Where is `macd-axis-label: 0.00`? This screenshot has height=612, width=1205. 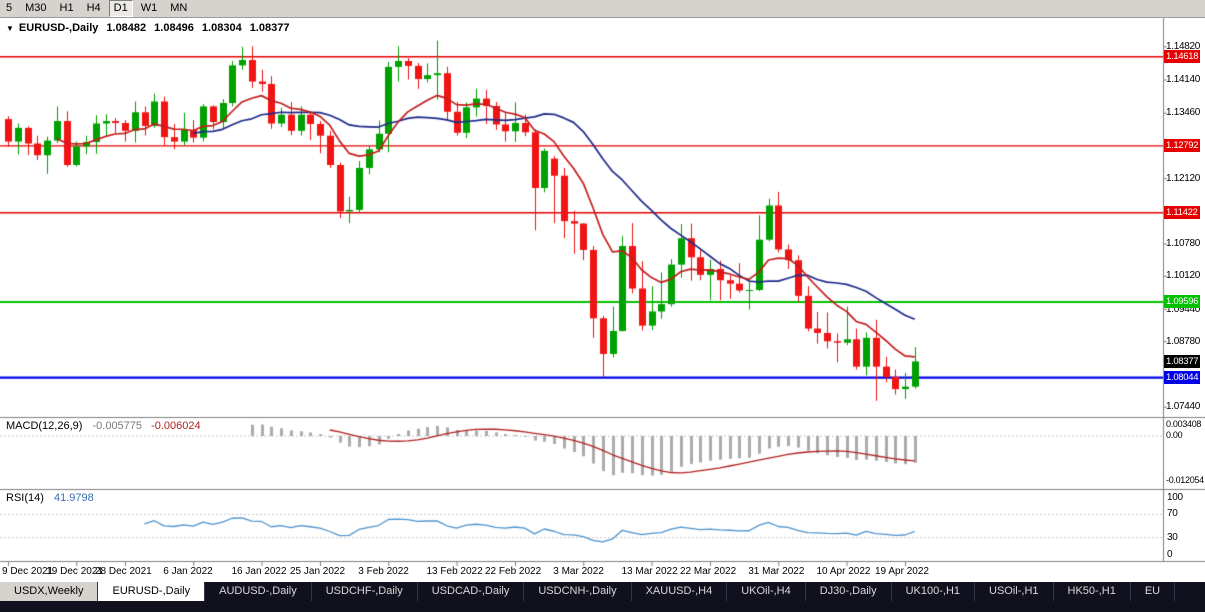
macd-axis-label: 0.00 is located at coordinates (1174, 435).